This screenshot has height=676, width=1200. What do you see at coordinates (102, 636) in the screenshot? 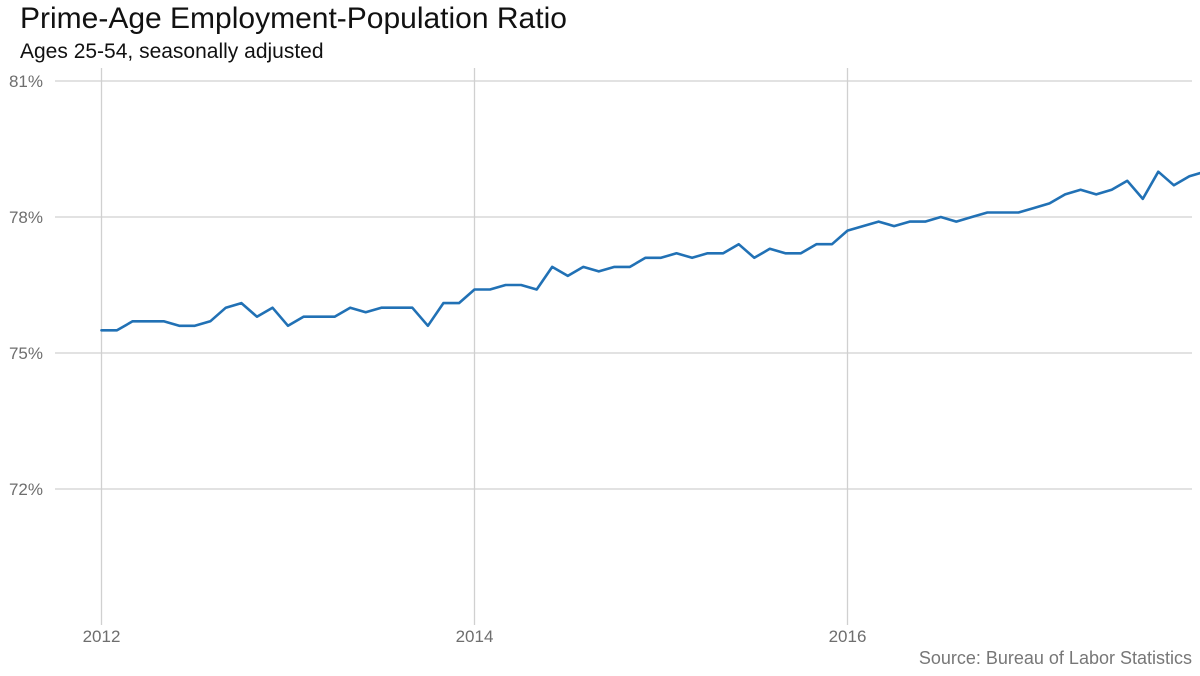
I see `x-tick-label: 2012` at bounding box center [102, 636].